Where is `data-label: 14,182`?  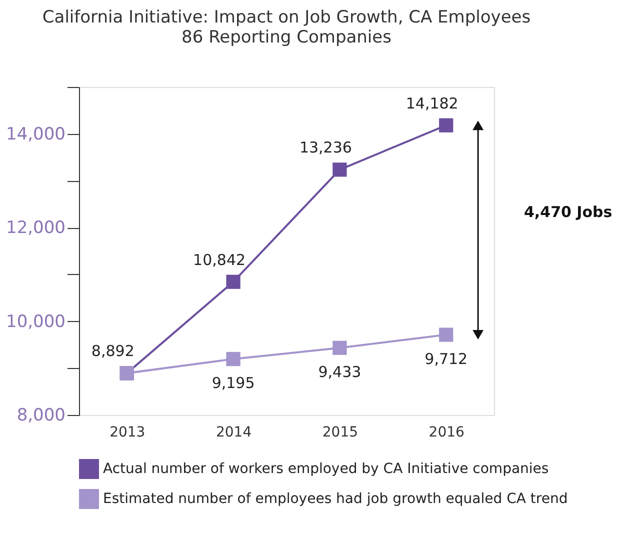
data-label: 14,182 is located at coordinates (432, 103).